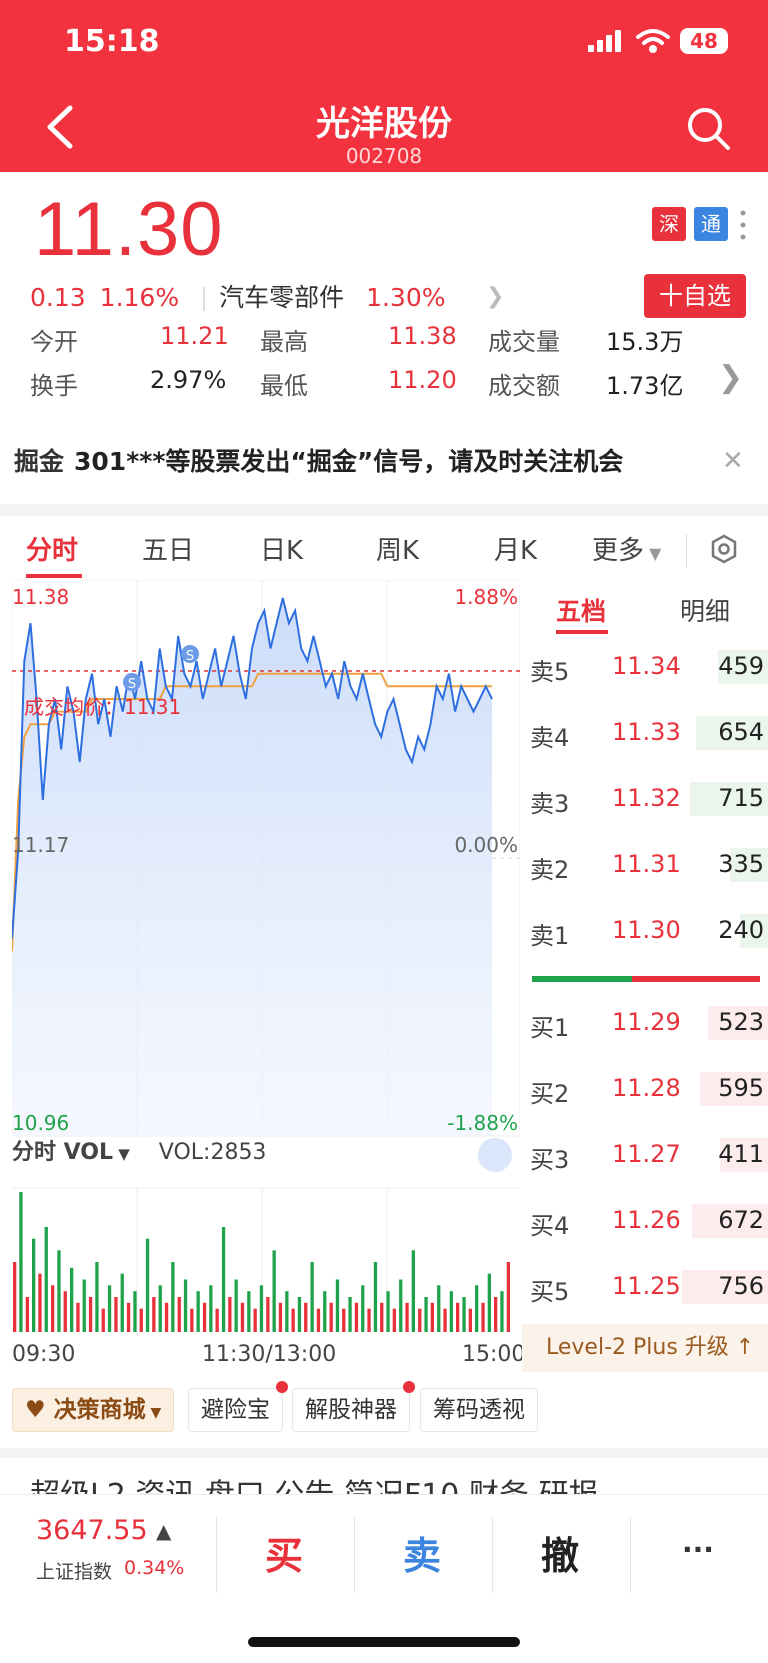  What do you see at coordinates (269, 1354) in the screenshot?
I see `time-axis-mid: 11:30/13:00` at bounding box center [269, 1354].